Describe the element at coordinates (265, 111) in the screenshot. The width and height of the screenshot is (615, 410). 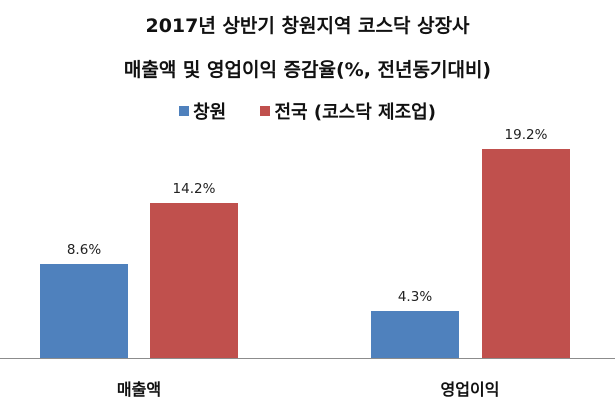
I see `legend-swatch-red-icon` at that location.